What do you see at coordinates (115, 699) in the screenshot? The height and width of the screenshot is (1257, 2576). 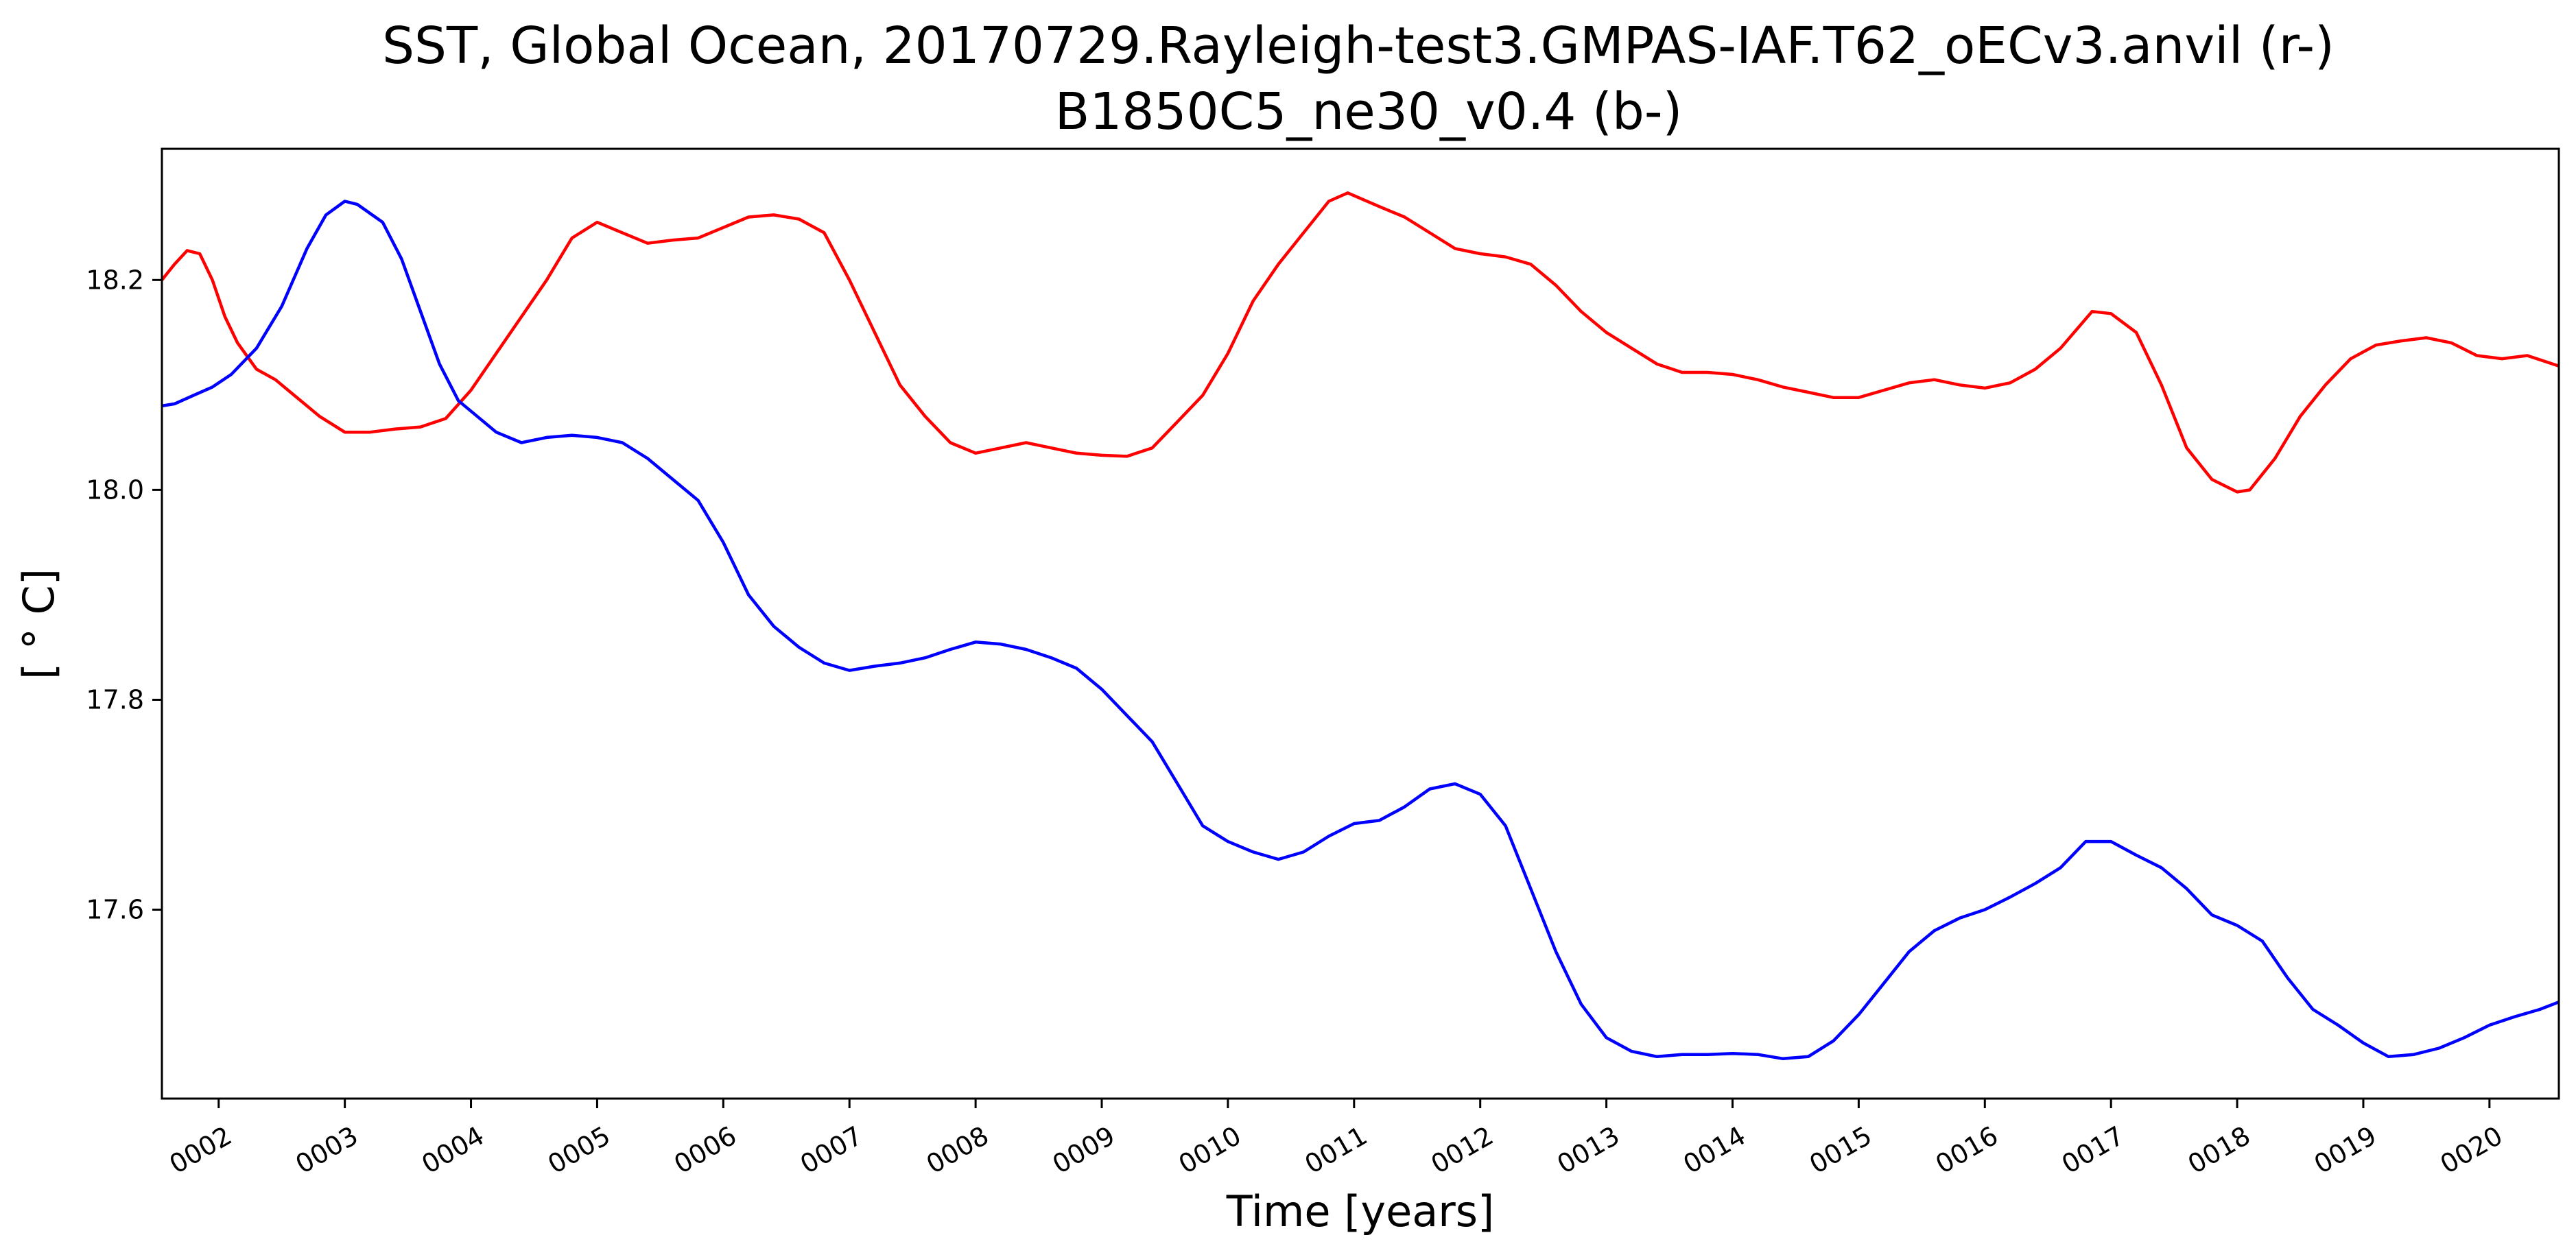 I see `y-tick-label: 17.8` at bounding box center [115, 699].